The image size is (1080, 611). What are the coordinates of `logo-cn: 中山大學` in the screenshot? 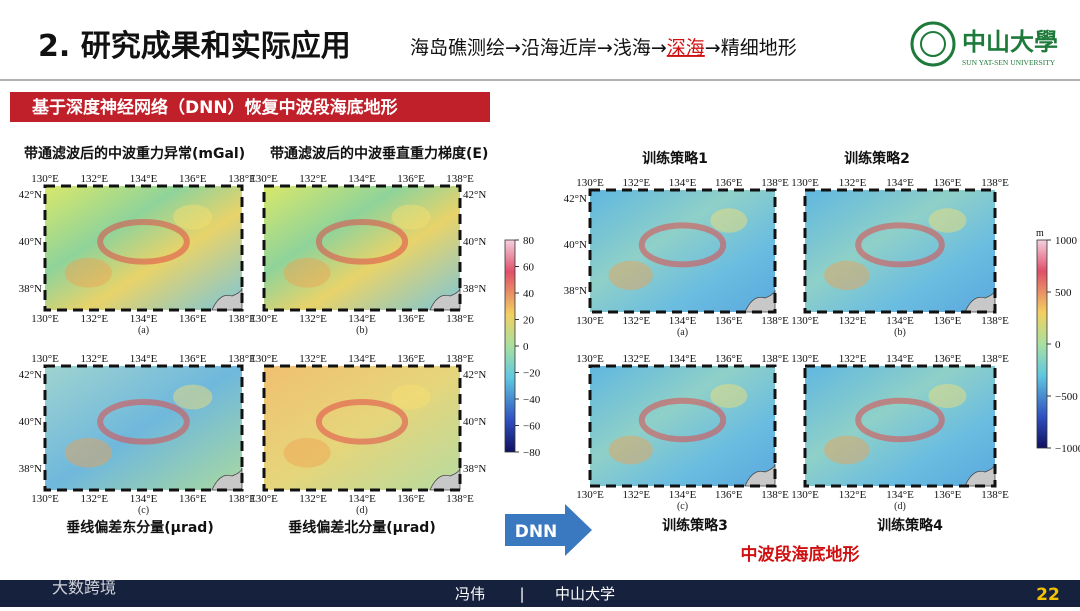 It's located at (1010, 42).